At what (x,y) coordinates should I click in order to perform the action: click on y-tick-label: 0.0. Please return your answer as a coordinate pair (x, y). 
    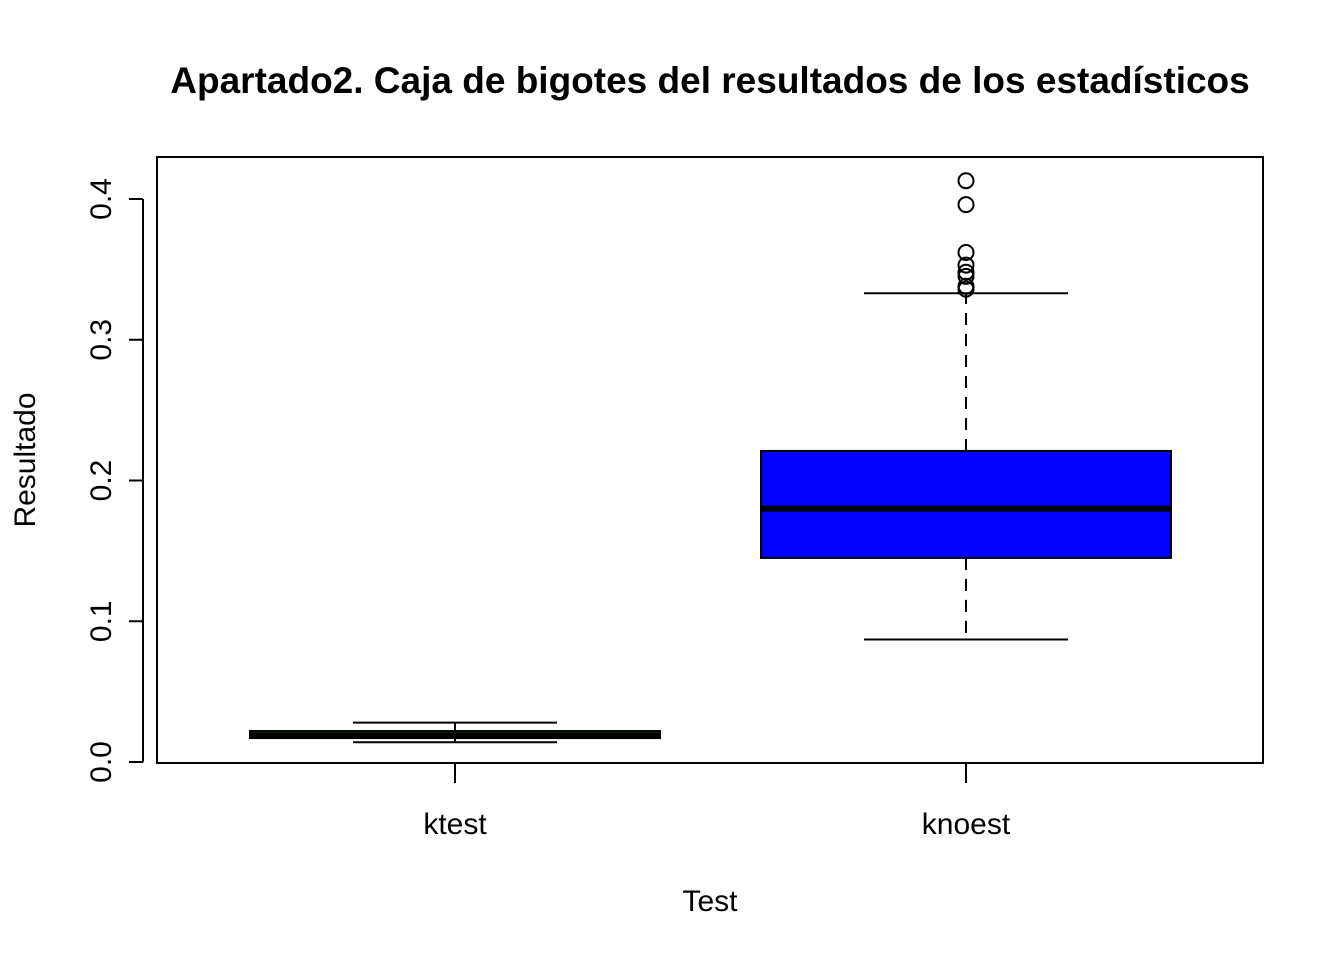
    Looking at the image, I should click on (101, 762).